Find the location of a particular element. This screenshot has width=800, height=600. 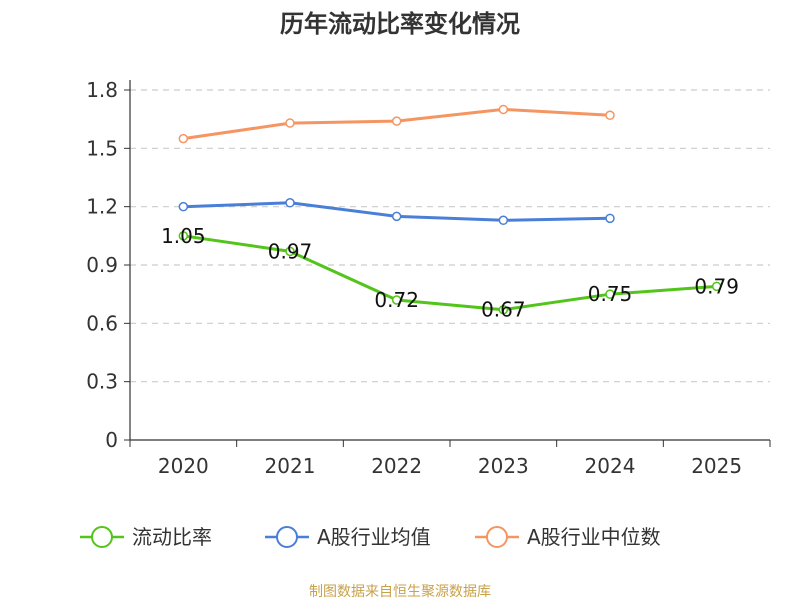

x-tick-label: 2024 is located at coordinates (610, 466).